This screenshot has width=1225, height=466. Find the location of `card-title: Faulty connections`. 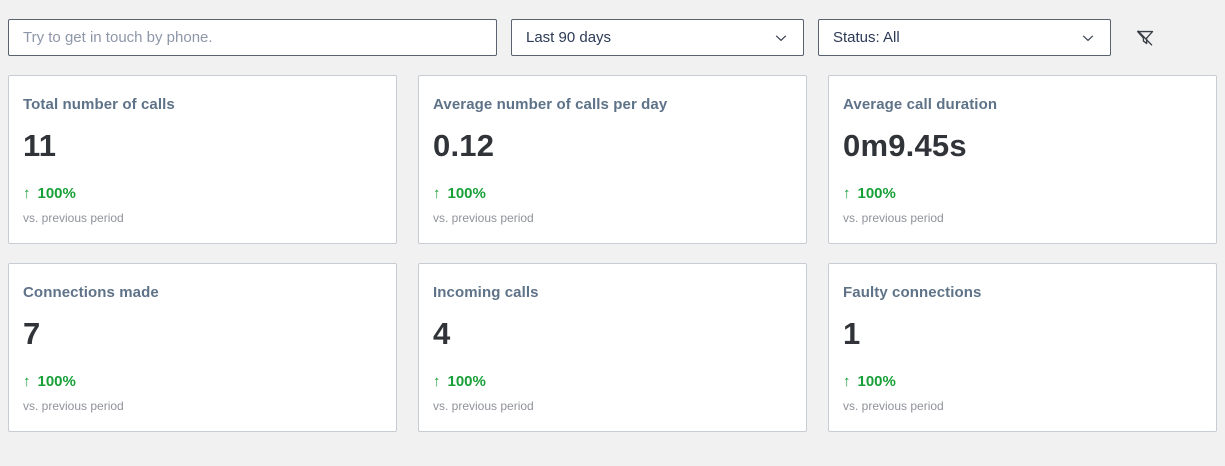

card-title: Faulty connections is located at coordinates (912, 292).